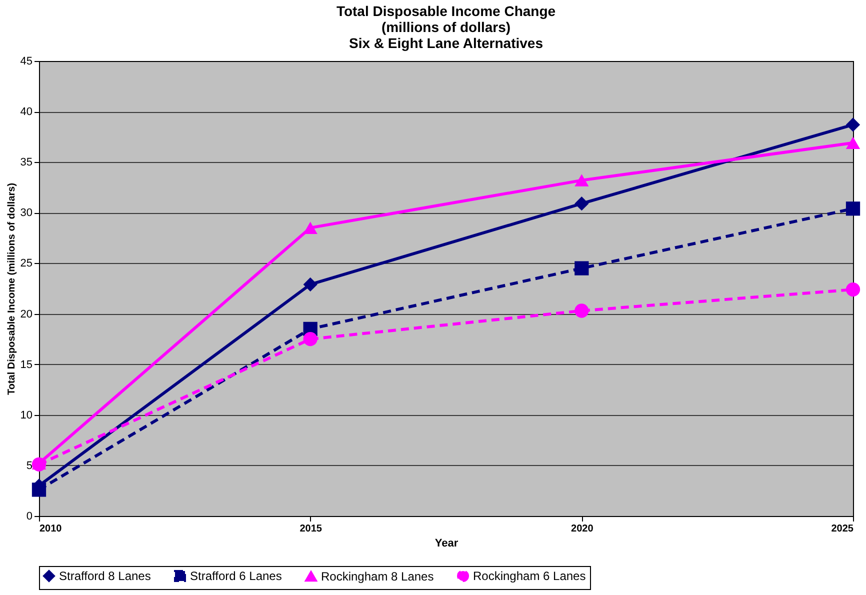 This screenshot has width=866, height=595. What do you see at coordinates (51, 529) in the screenshot?
I see `x-tick-label: 2010` at bounding box center [51, 529].